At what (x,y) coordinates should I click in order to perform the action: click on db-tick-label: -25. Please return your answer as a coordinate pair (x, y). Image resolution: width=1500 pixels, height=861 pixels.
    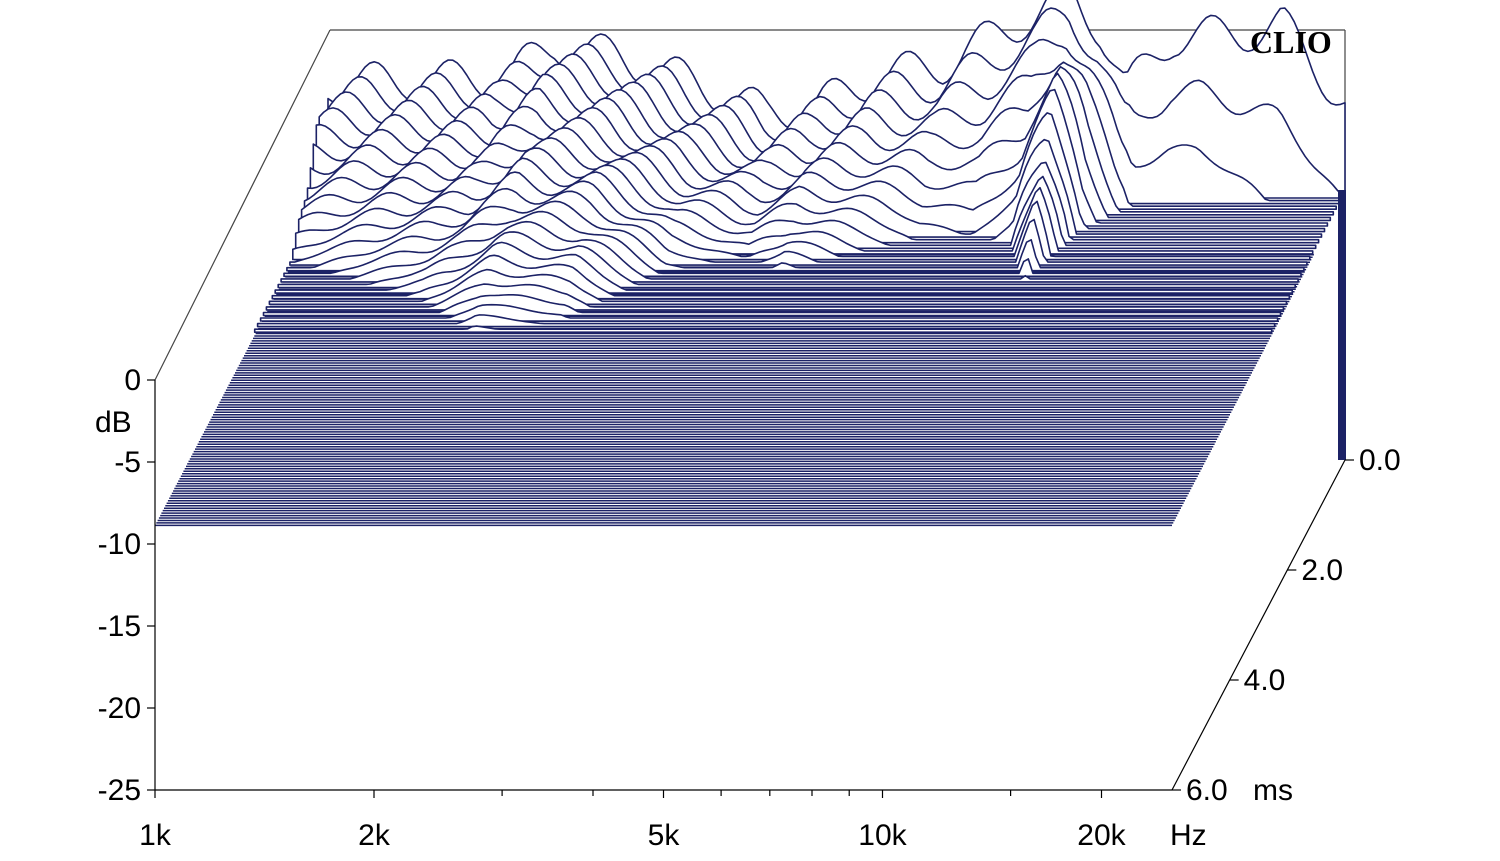
    Looking at the image, I should click on (119, 790).